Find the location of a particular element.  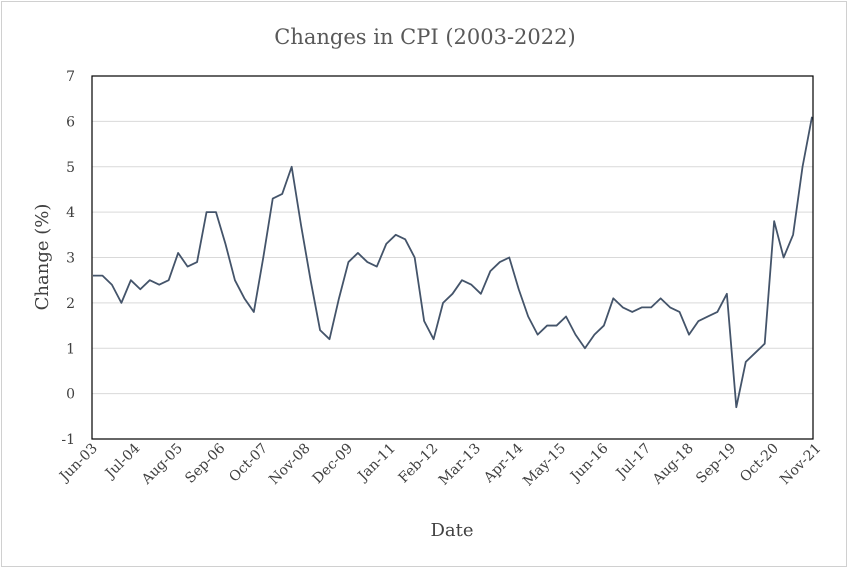

x-tick-label: Sep-19 is located at coordinates (716, 464).